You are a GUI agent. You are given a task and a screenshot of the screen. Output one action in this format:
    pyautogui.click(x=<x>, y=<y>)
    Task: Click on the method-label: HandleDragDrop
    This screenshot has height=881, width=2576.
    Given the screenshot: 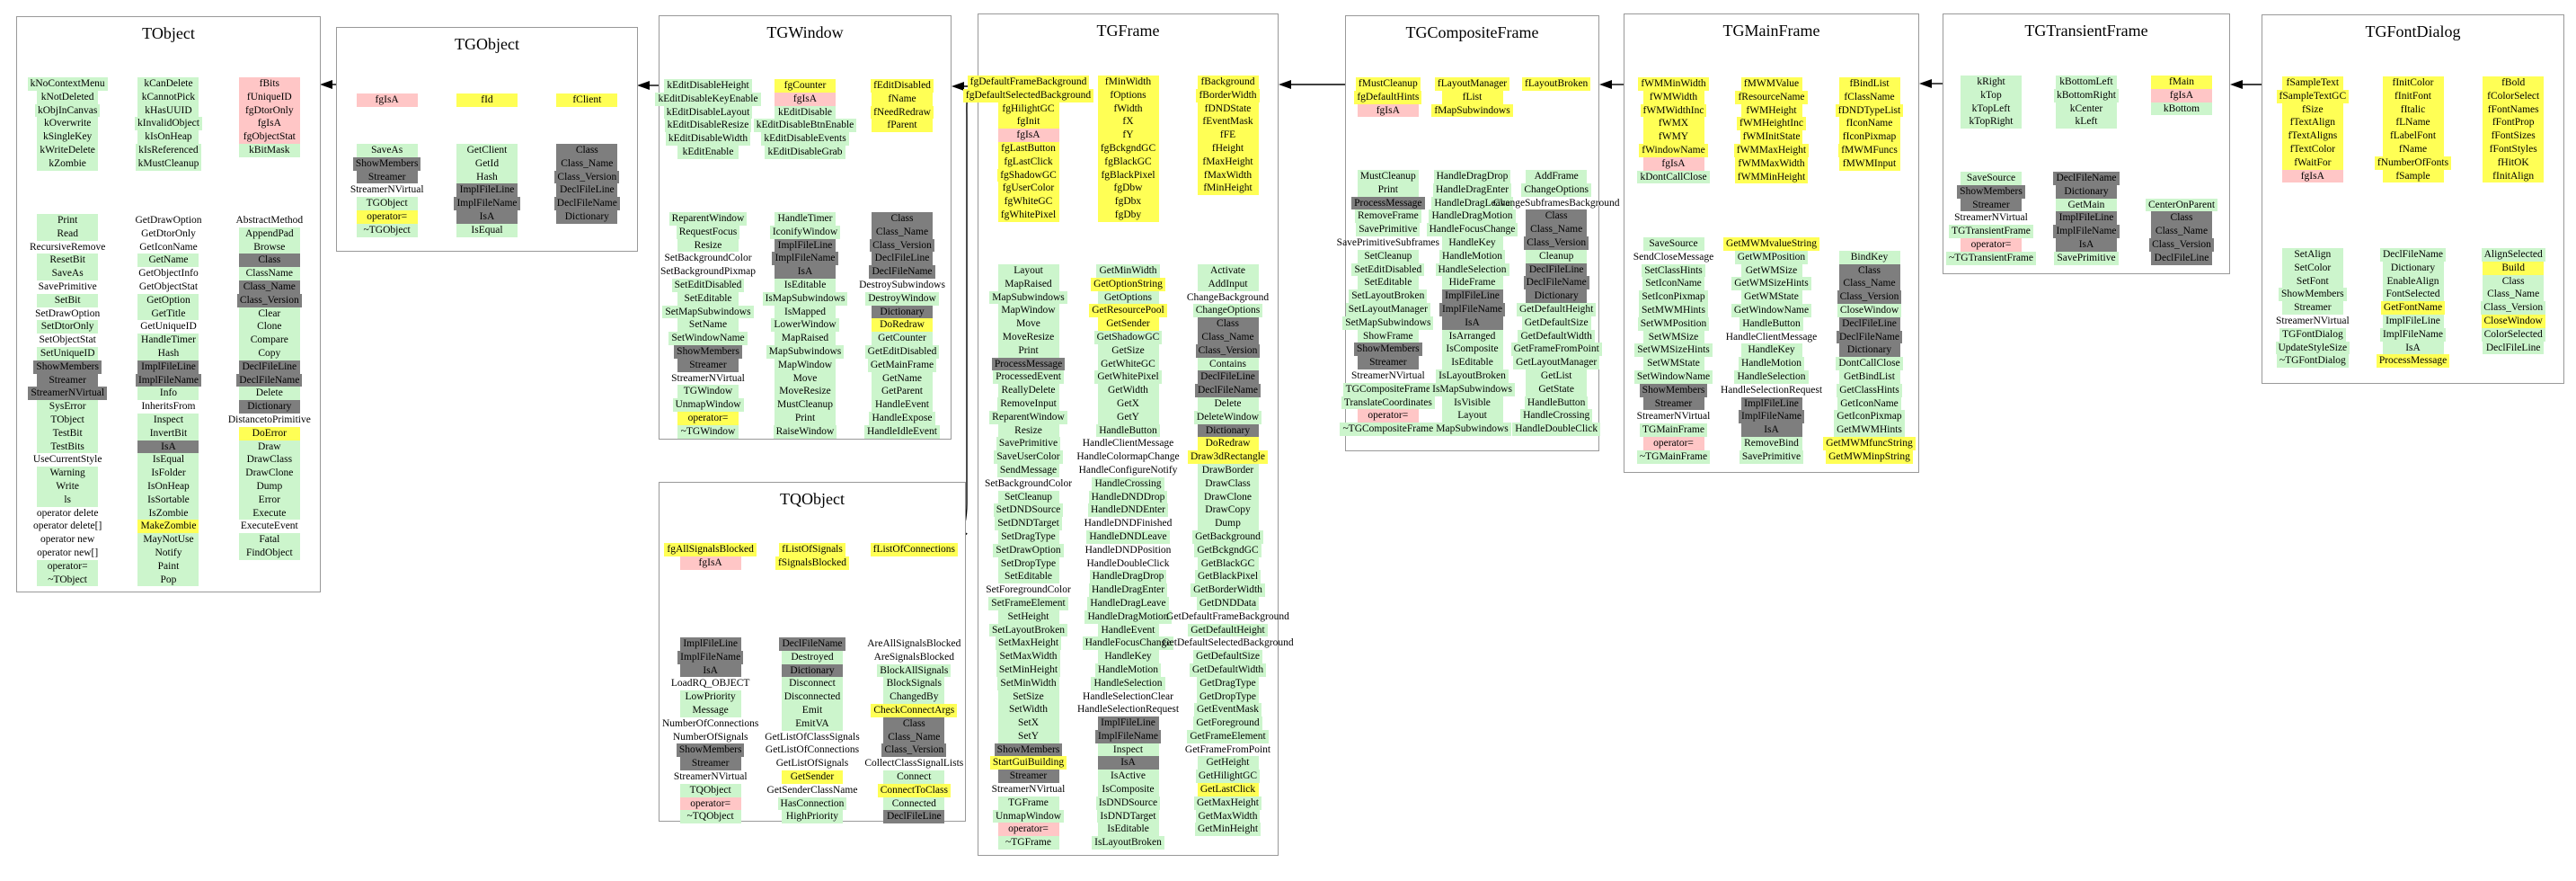 What is the action you would take?
    pyautogui.click(x=1128, y=577)
    